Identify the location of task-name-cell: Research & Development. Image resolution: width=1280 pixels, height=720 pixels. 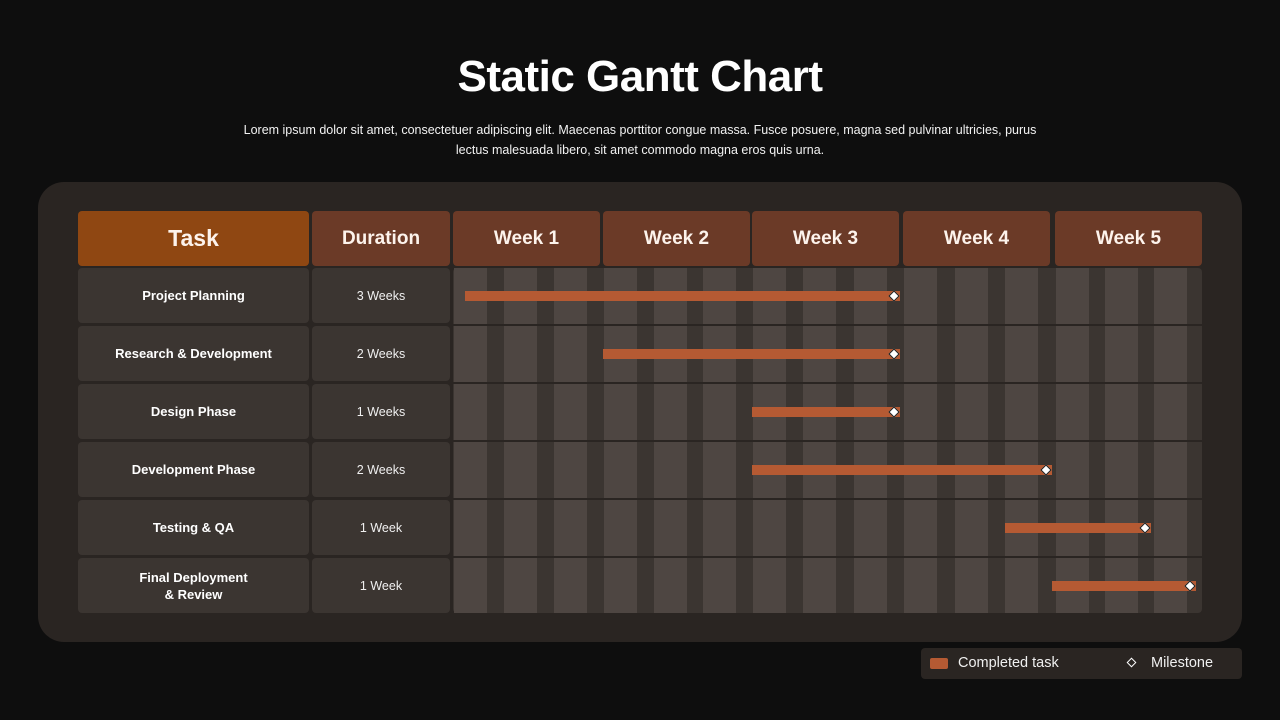
(193, 353).